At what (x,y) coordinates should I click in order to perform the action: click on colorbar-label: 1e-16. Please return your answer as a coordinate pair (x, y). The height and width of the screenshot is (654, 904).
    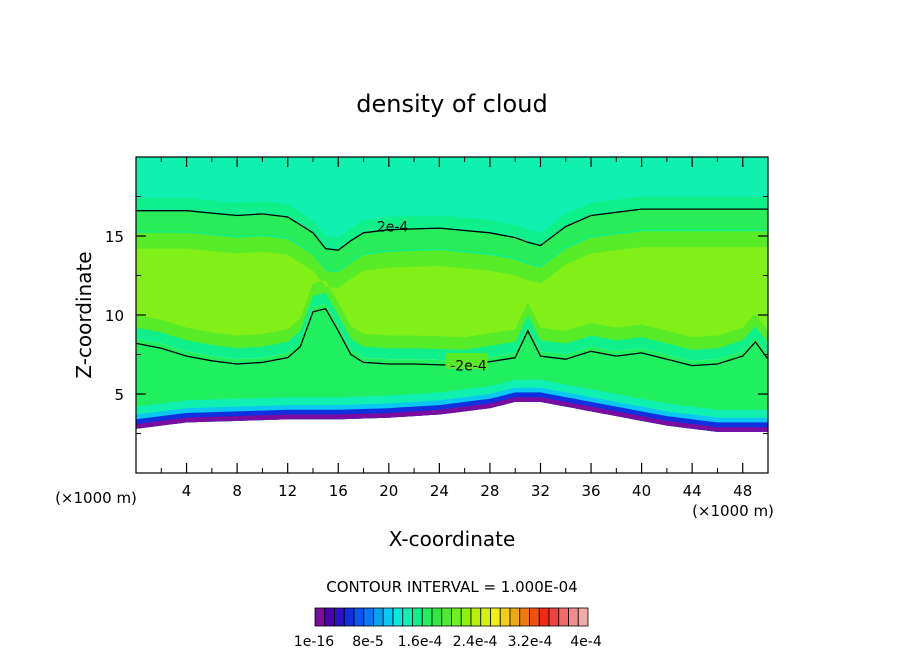
    Looking at the image, I should click on (314, 642).